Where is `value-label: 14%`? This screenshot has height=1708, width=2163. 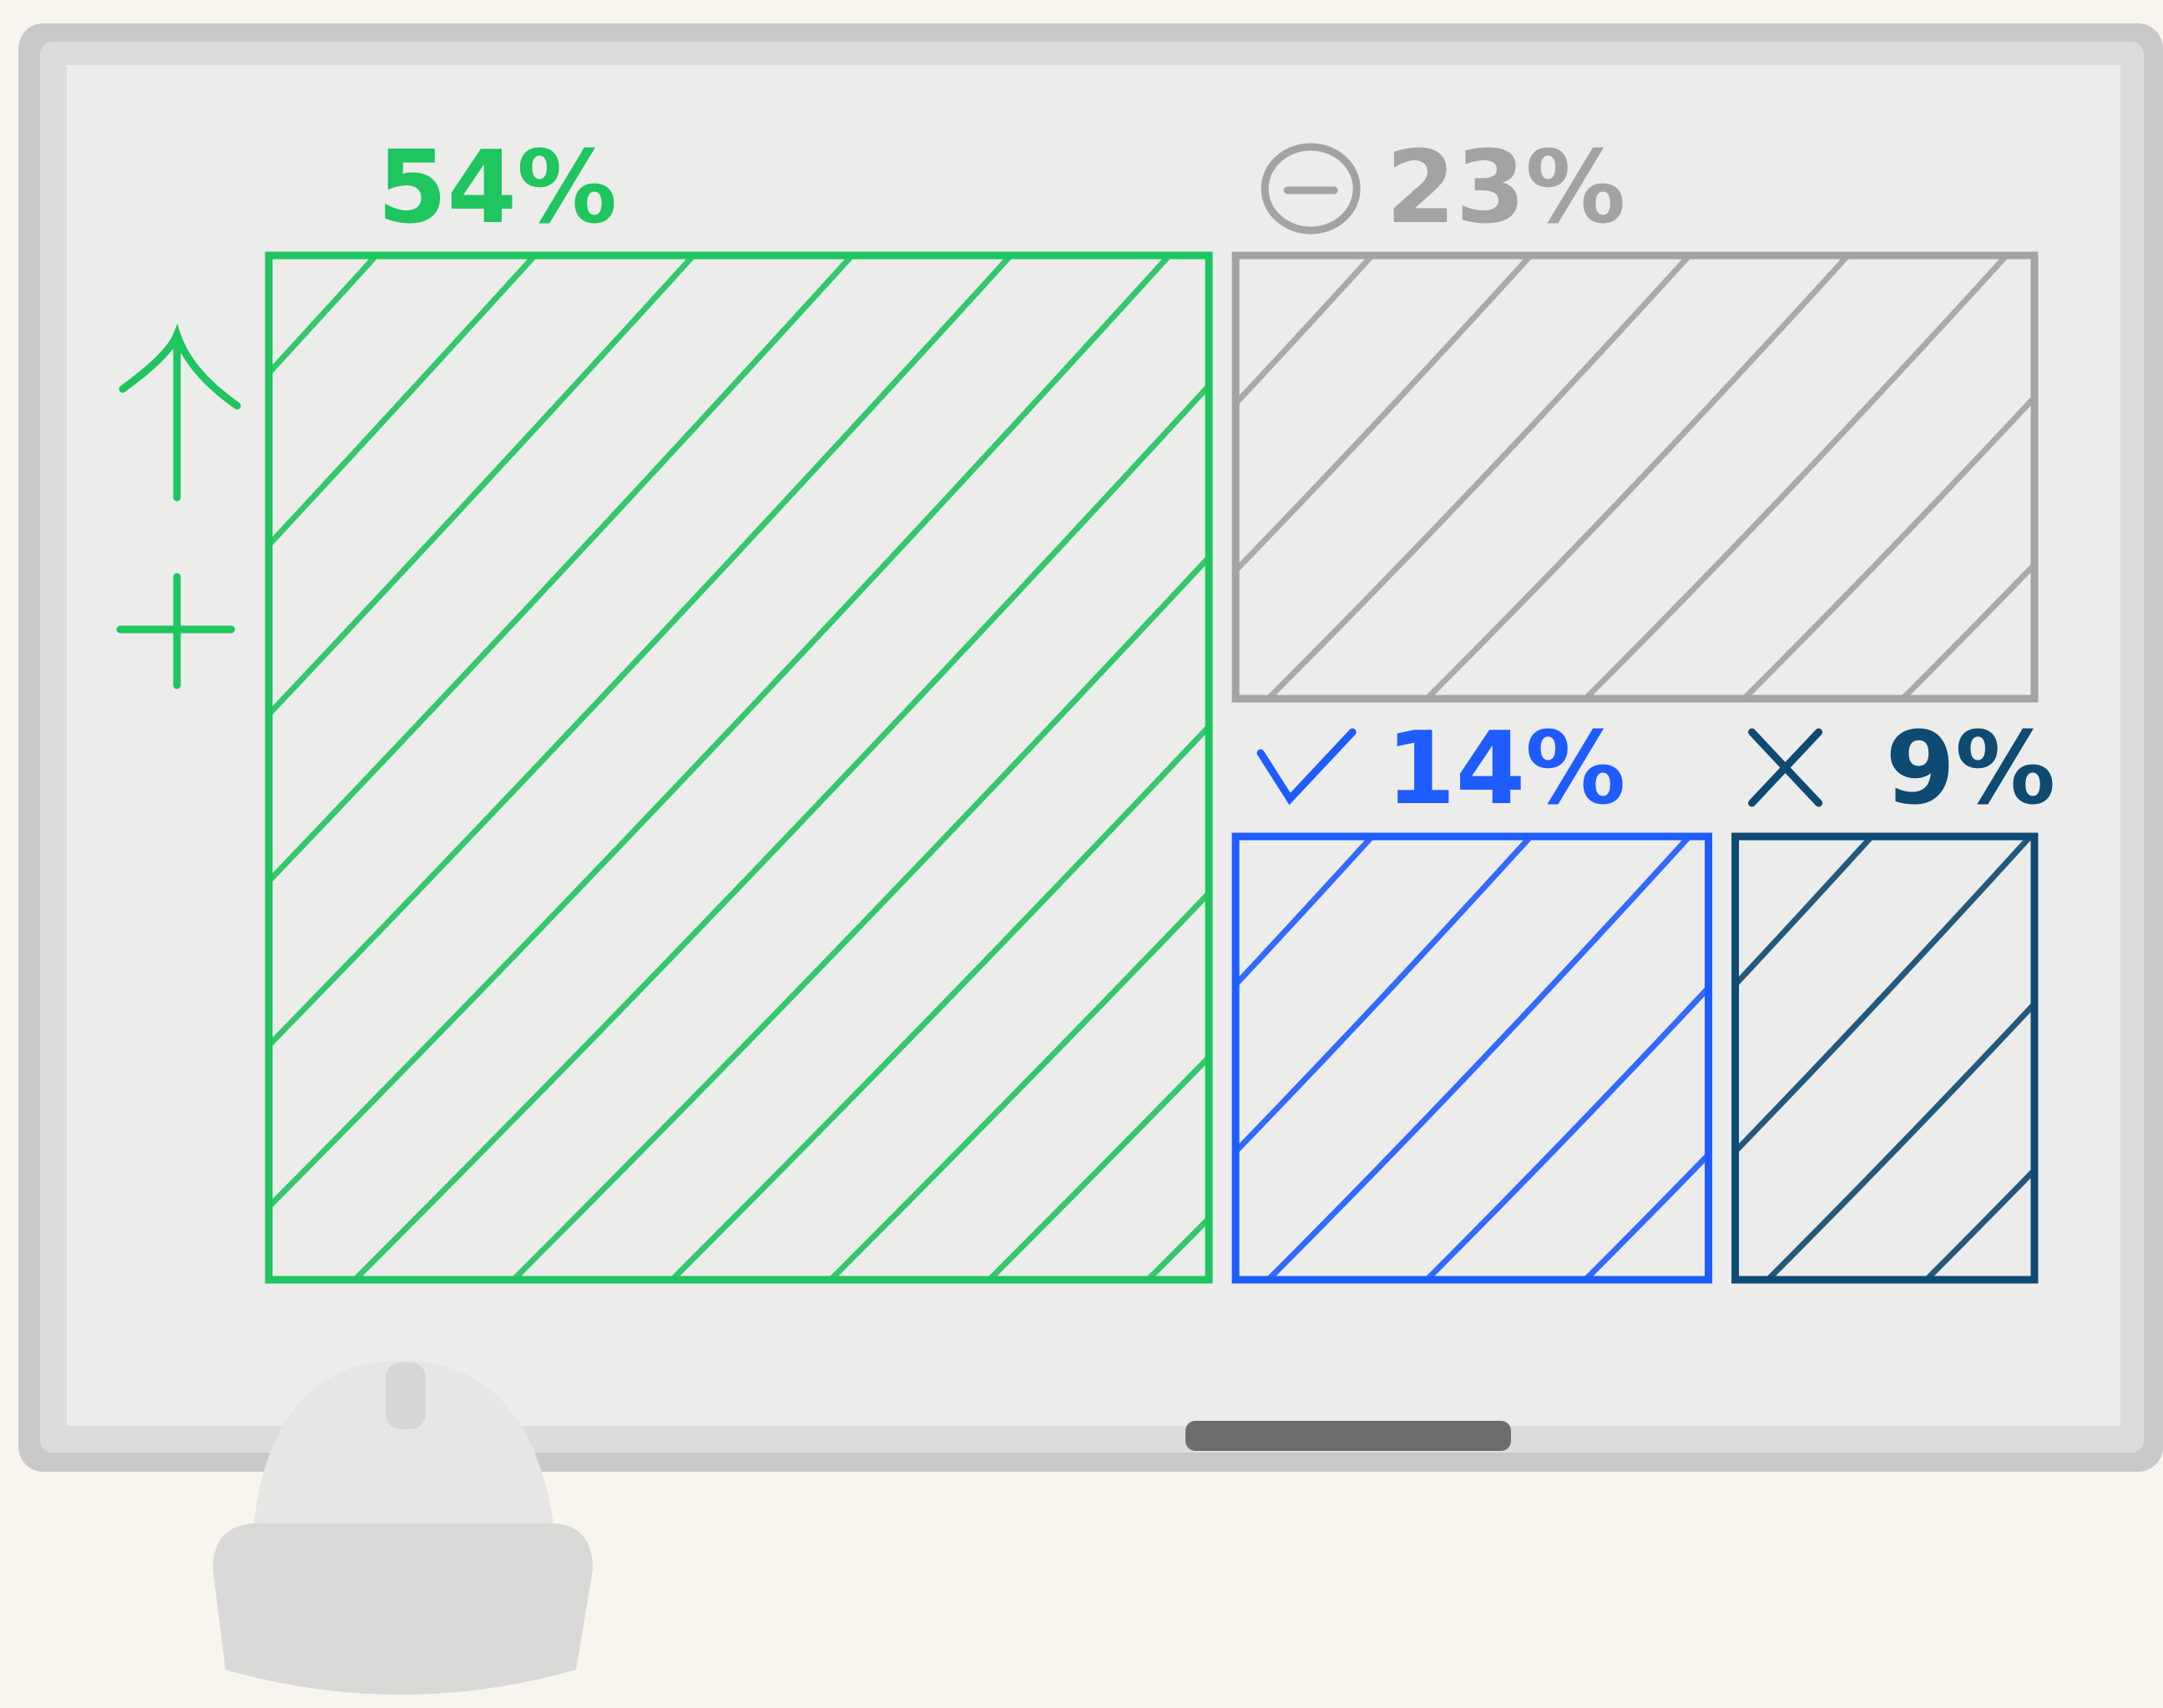
value-label: 14% is located at coordinates (1505, 769).